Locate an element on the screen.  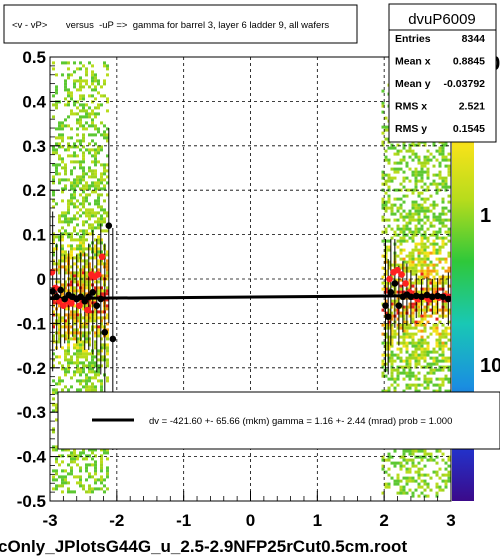
black-point is located at coordinates (432, 297).